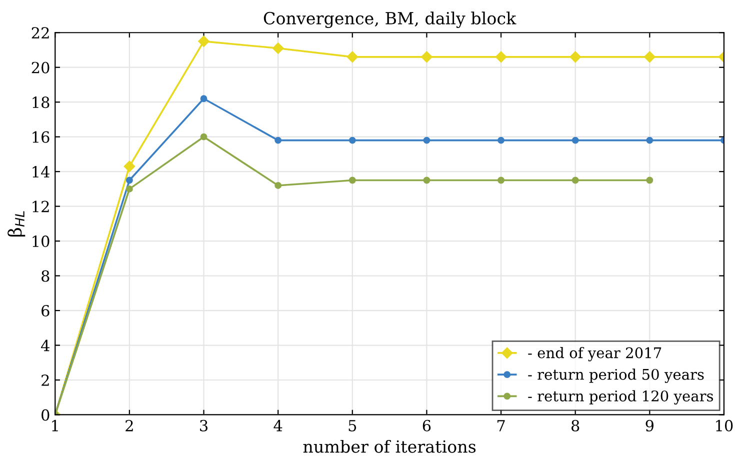  I want to click on y-tick-label: 12, so click(40, 206).